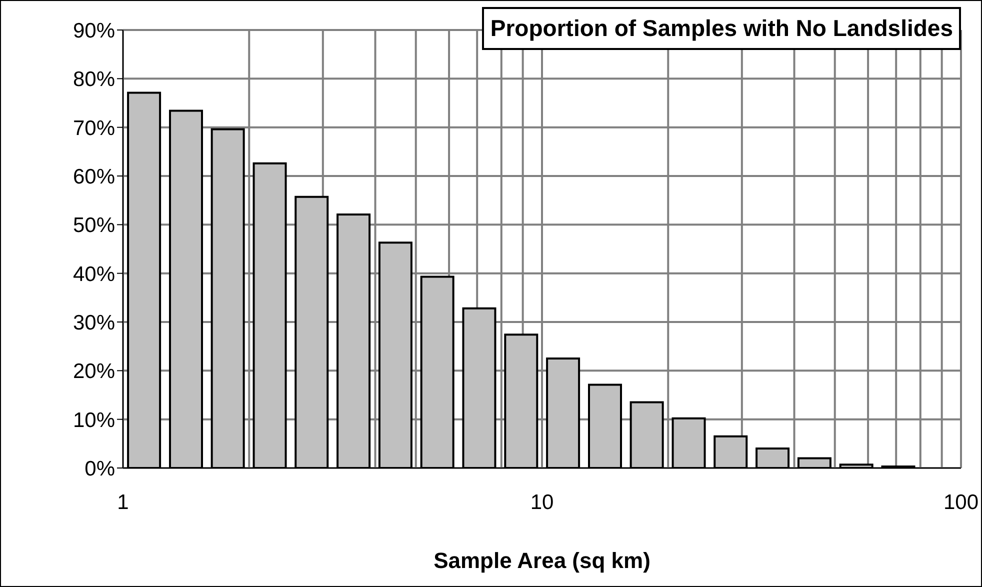 The width and height of the screenshot is (982, 587). I want to click on y-tick-label: 60%, so click(93, 176).